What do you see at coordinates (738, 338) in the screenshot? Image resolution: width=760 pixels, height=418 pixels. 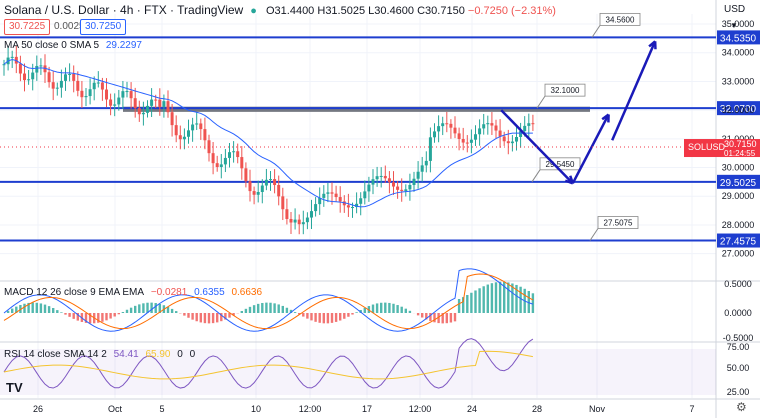 I see `macd-tick-label: -0.5000` at bounding box center [738, 338].